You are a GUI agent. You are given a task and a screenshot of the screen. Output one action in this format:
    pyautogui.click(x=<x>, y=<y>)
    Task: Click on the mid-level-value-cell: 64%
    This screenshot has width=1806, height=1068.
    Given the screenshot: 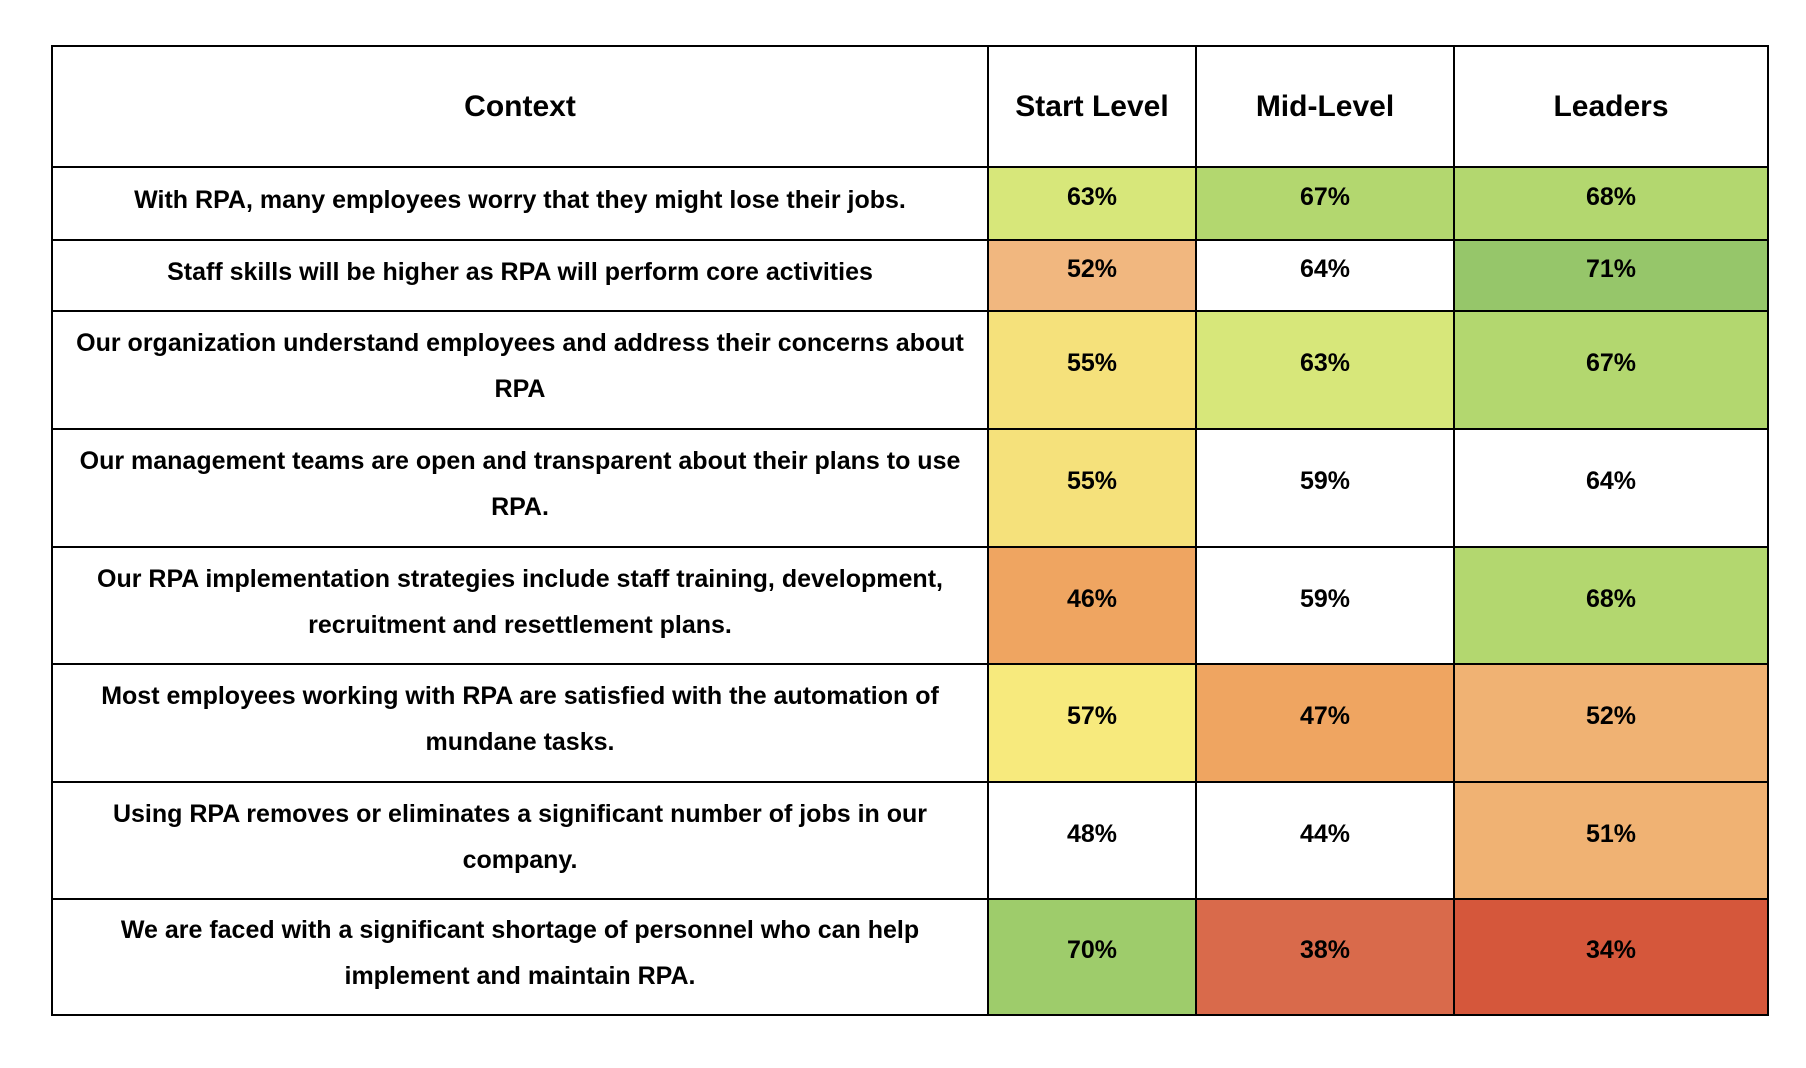 What is the action you would take?
    pyautogui.click(x=1325, y=275)
    